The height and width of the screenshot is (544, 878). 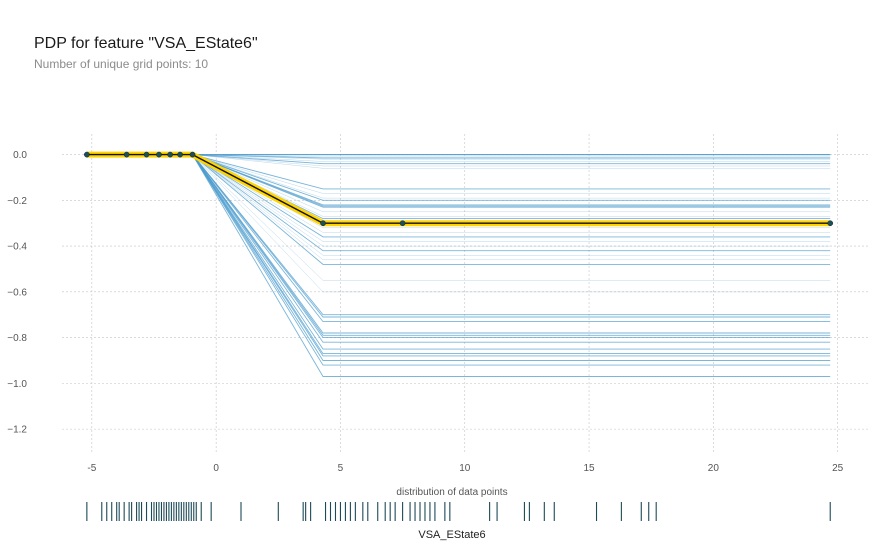 I want to click on distribution-label: distribution of data points, so click(x=451, y=492).